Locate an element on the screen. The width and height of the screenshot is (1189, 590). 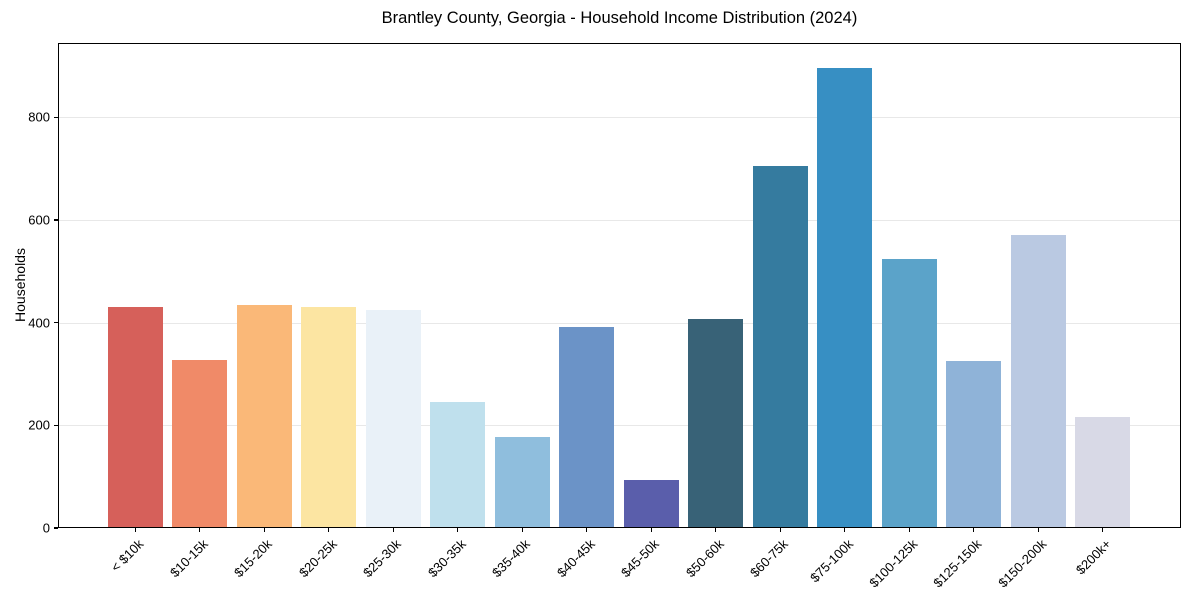
bar-60-75k is located at coordinates (780, 346).